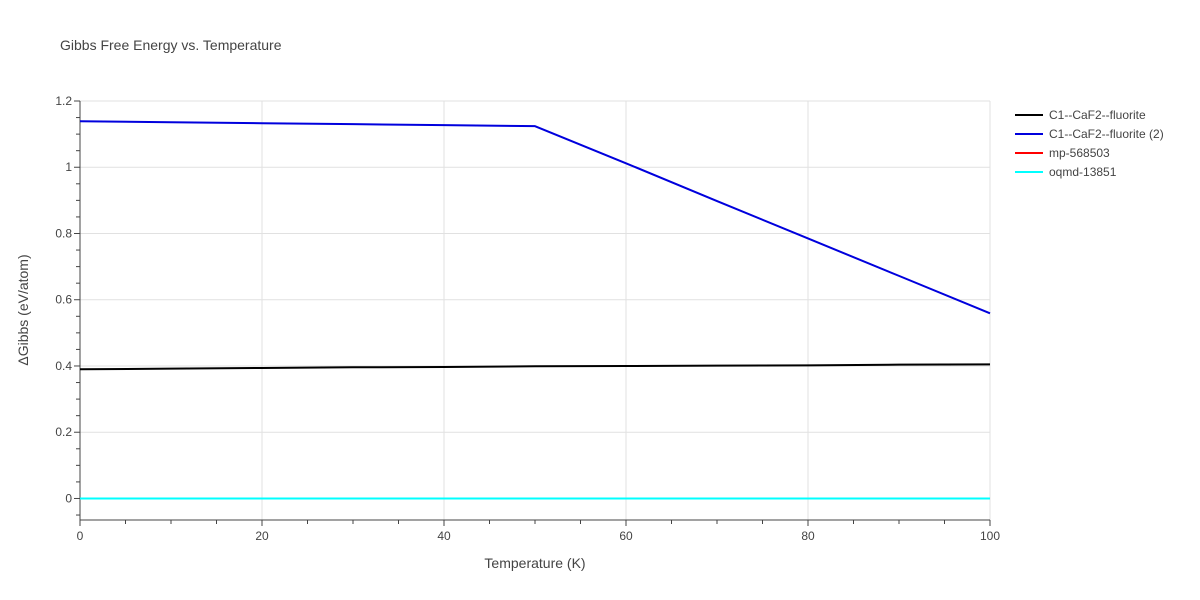 Image resolution: width=1200 pixels, height=600 pixels. Describe the element at coordinates (63, 233) in the screenshot. I see `y-tick-label: 0.8` at that location.